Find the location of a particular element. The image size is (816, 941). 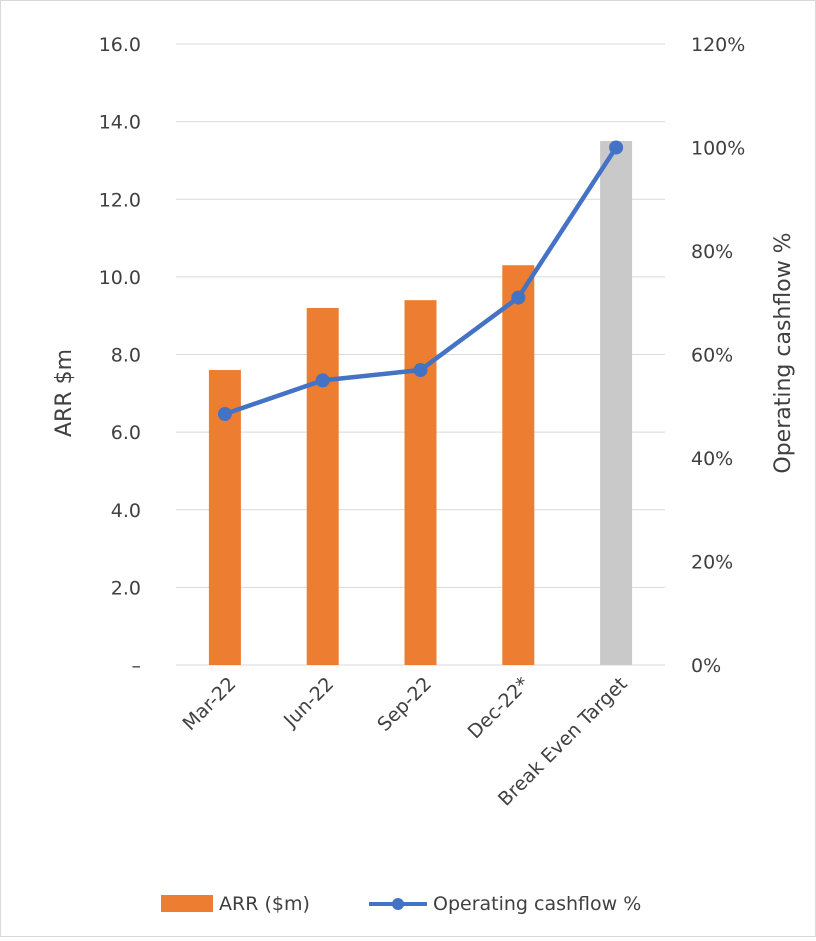

y-tick-label: 8.0 is located at coordinates (126, 356).